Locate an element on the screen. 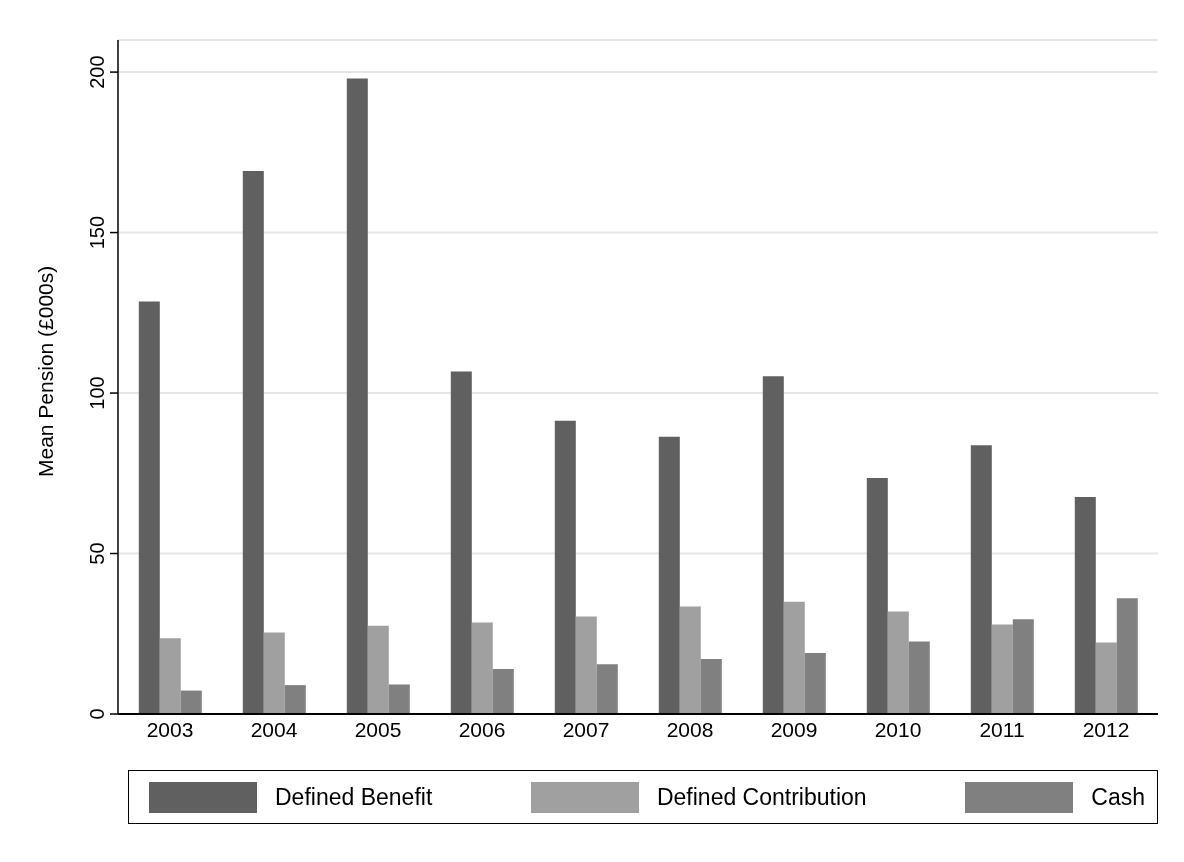 The image size is (1184, 862). y-tick-label: 0 is located at coordinates (97, 714).